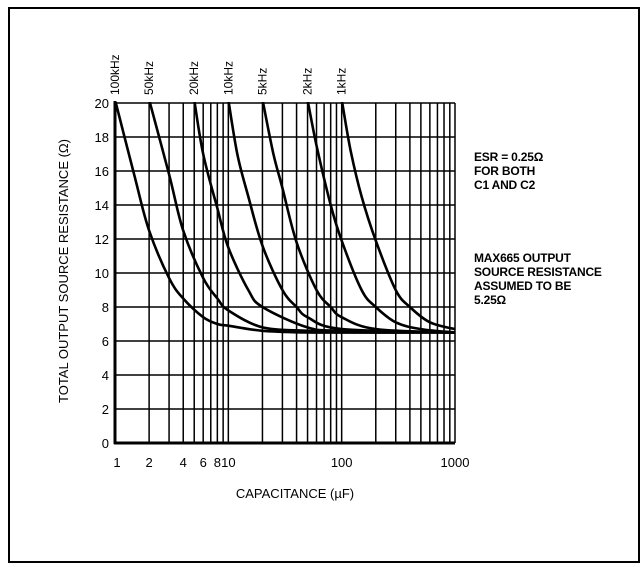  What do you see at coordinates (115, 74) in the screenshot?
I see `series-label-100khz: 100kHz` at bounding box center [115, 74].